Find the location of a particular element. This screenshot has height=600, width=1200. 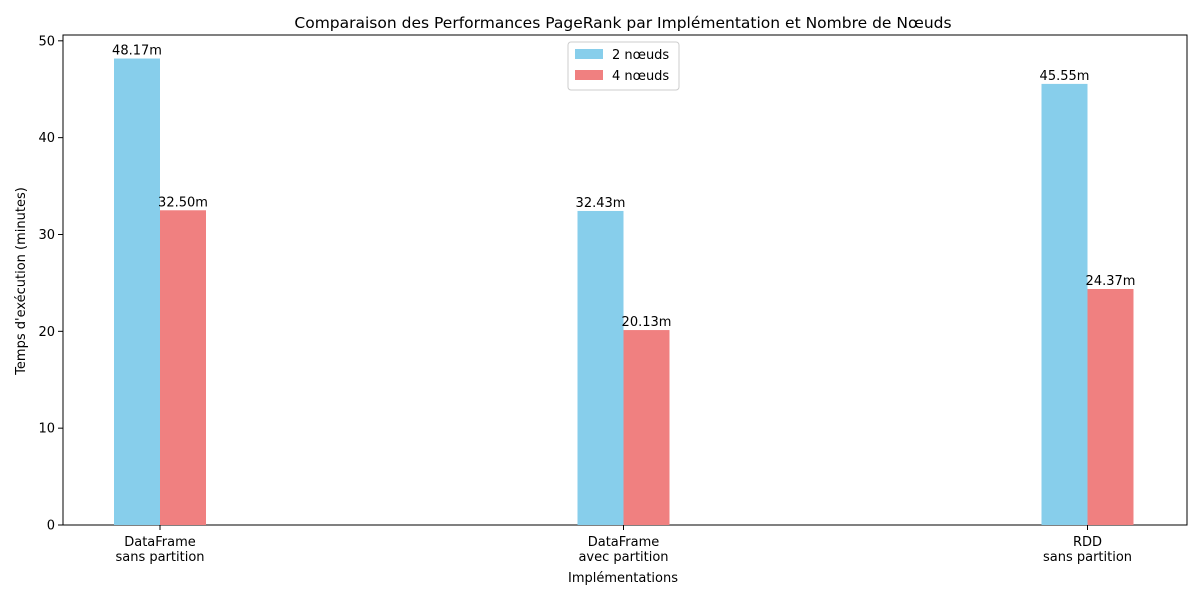

y-tick-label: 50 is located at coordinates (46, 41).